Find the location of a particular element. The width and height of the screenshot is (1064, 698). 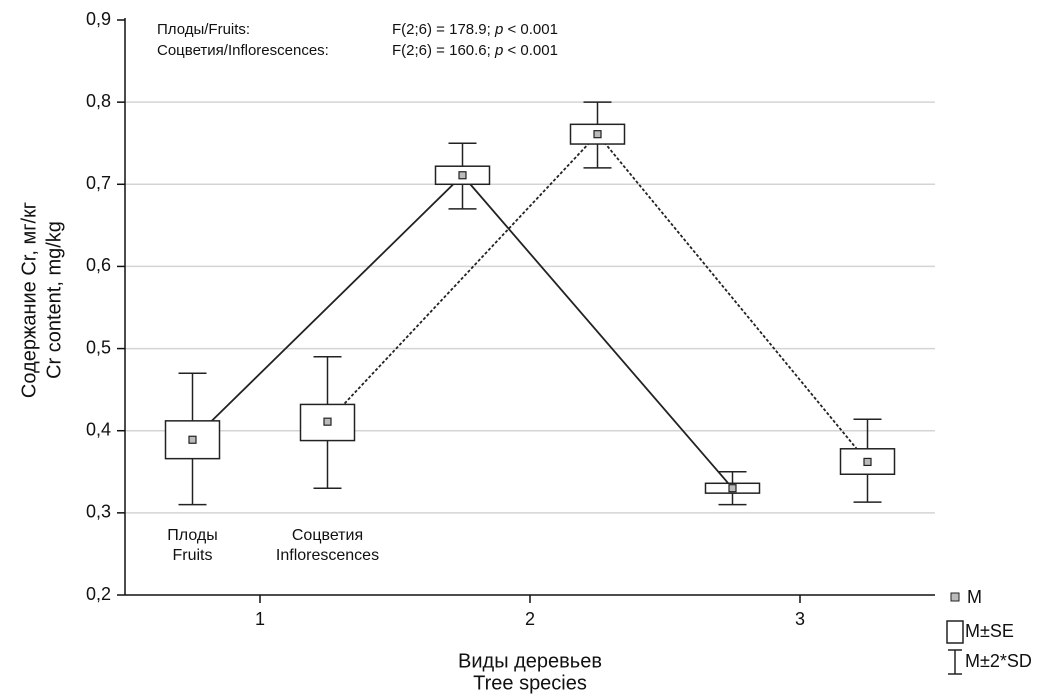

annotation-part: F(2;6) = 160.6; is located at coordinates (443, 50).